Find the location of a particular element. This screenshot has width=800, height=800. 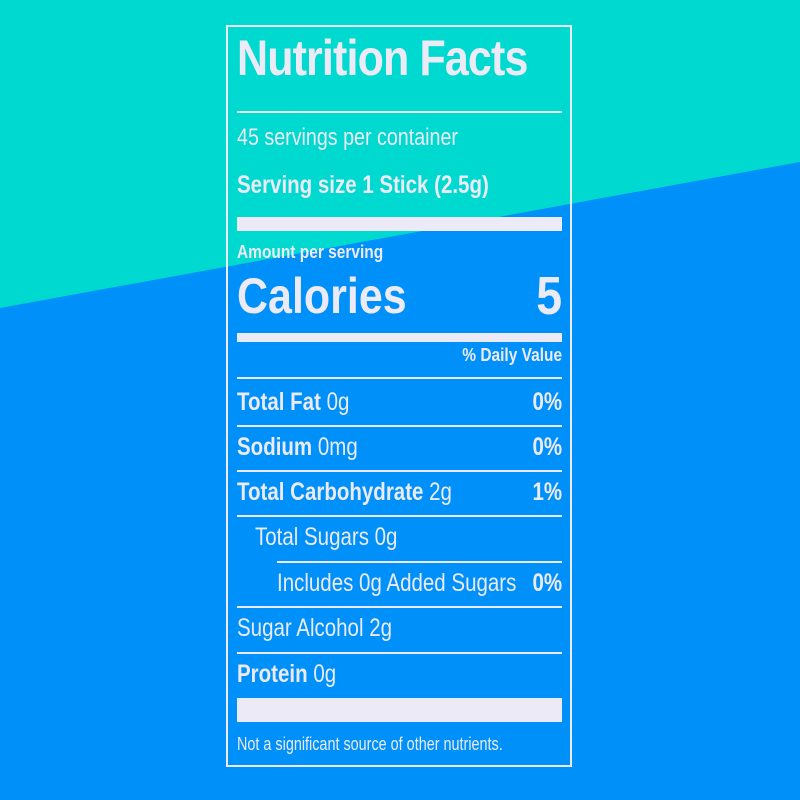

servings-per-container: 45 servings per container is located at coordinates (347, 137).